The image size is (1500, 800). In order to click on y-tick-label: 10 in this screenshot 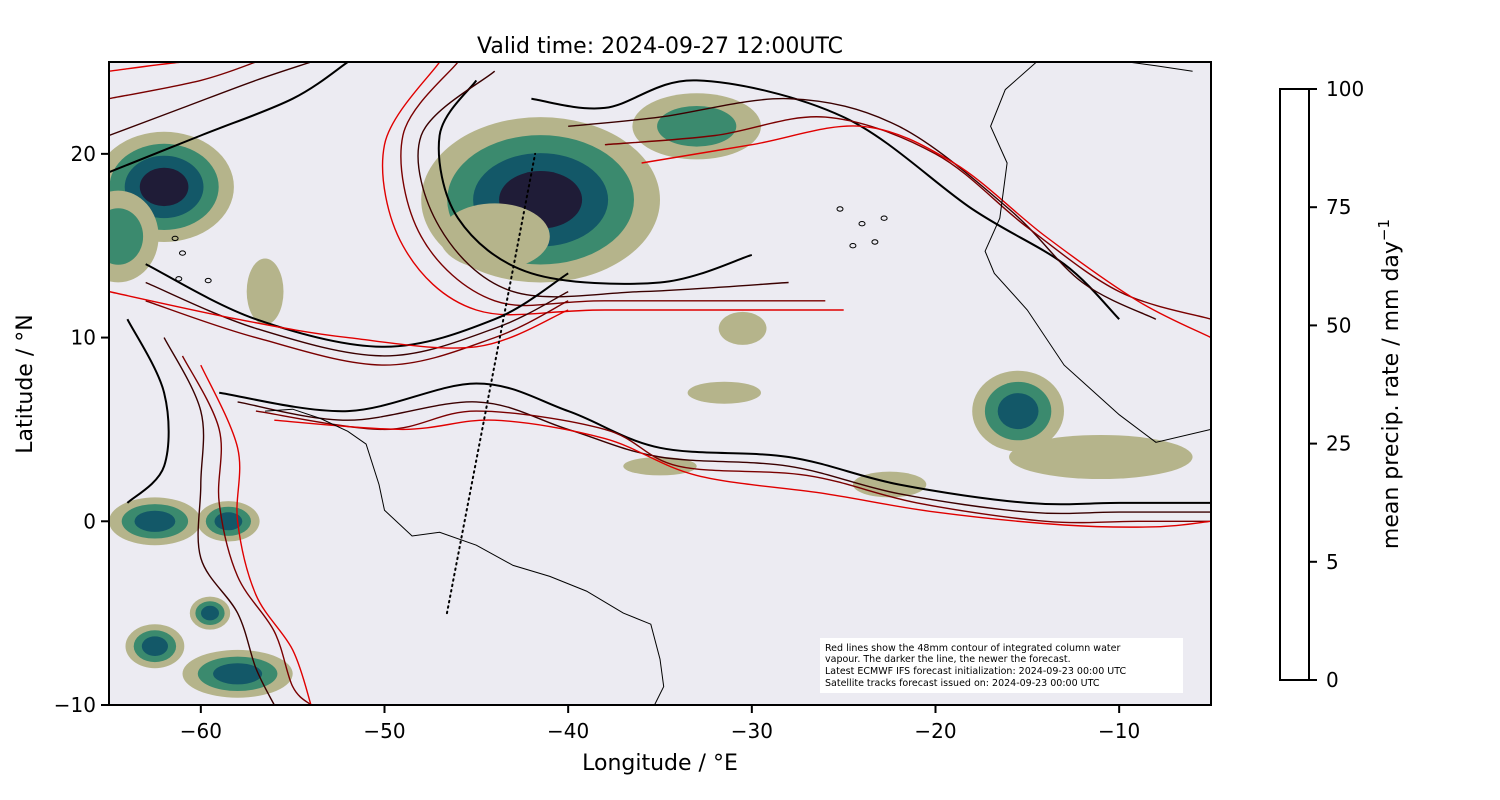, I will do `click(83, 338)`.